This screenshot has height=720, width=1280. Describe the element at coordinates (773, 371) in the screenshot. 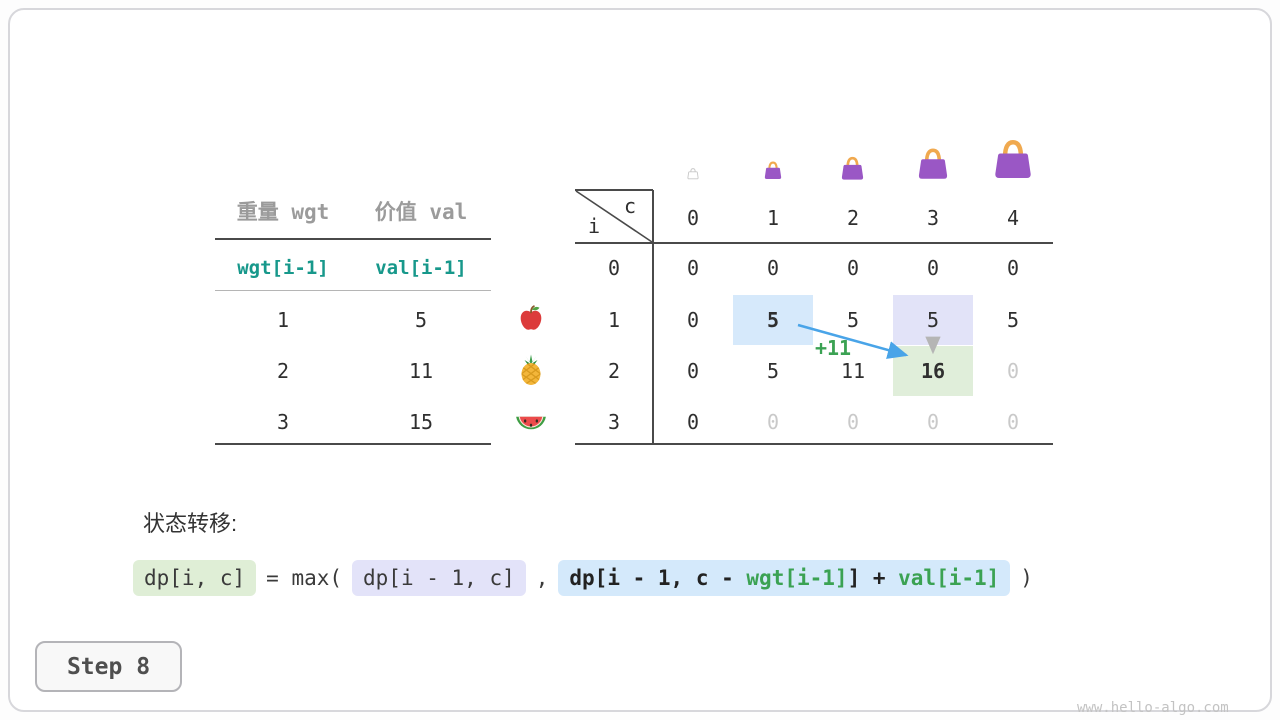

I see `dp-cell-2-1: 5` at that location.